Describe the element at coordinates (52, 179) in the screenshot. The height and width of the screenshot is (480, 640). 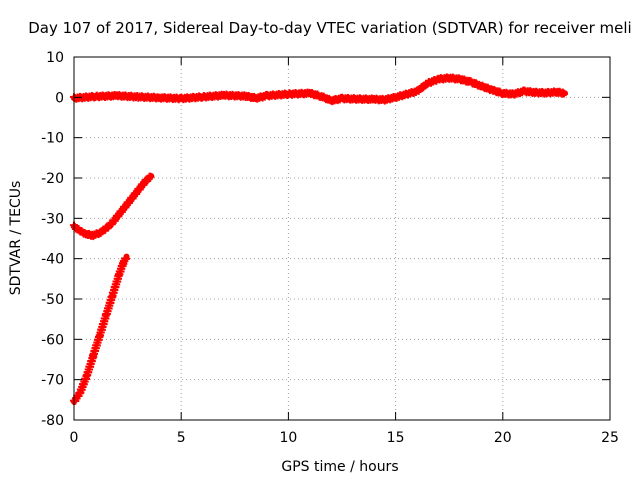
I see `y-tick-label: -20` at that location.